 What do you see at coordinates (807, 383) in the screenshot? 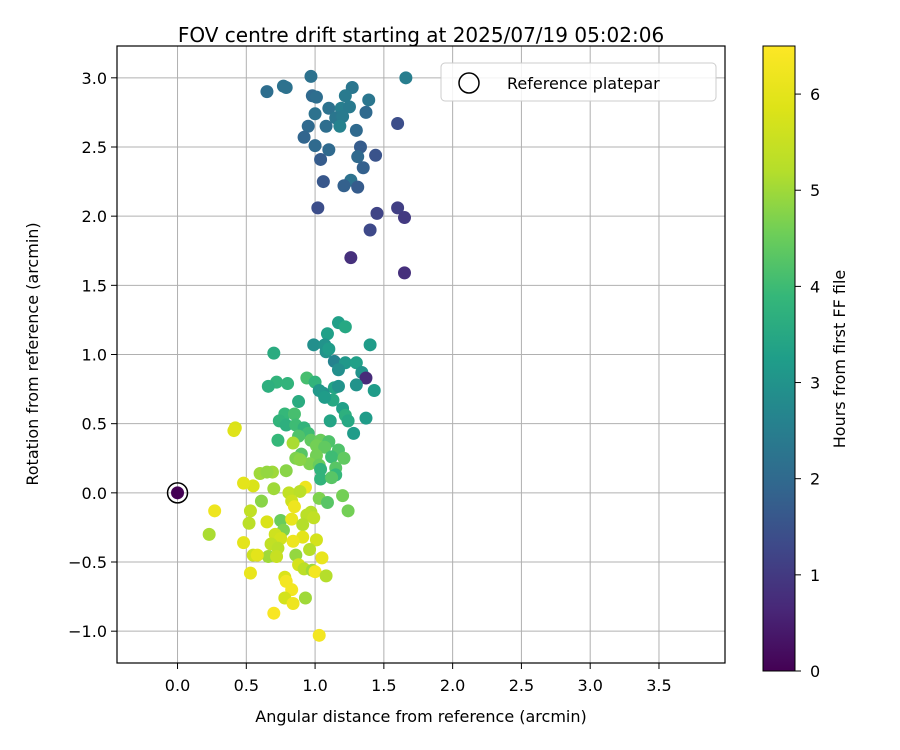
I see `colorbar-ticks: 0 1 2 3 4 5 6` at bounding box center [807, 383].